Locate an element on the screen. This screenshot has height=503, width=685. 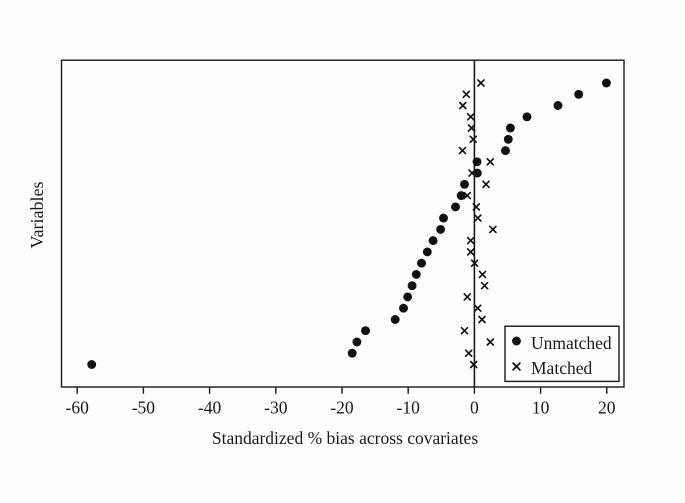
svg-text: 20 is located at coordinates (607, 408).